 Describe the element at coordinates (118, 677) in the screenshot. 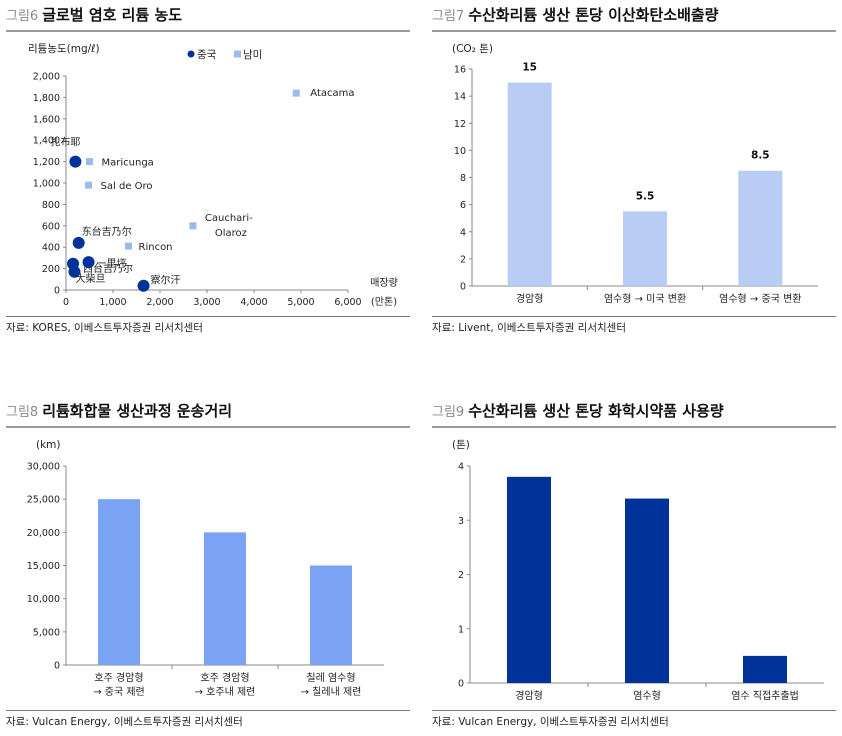

I see `x-tick-label: 호주 경암형` at that location.